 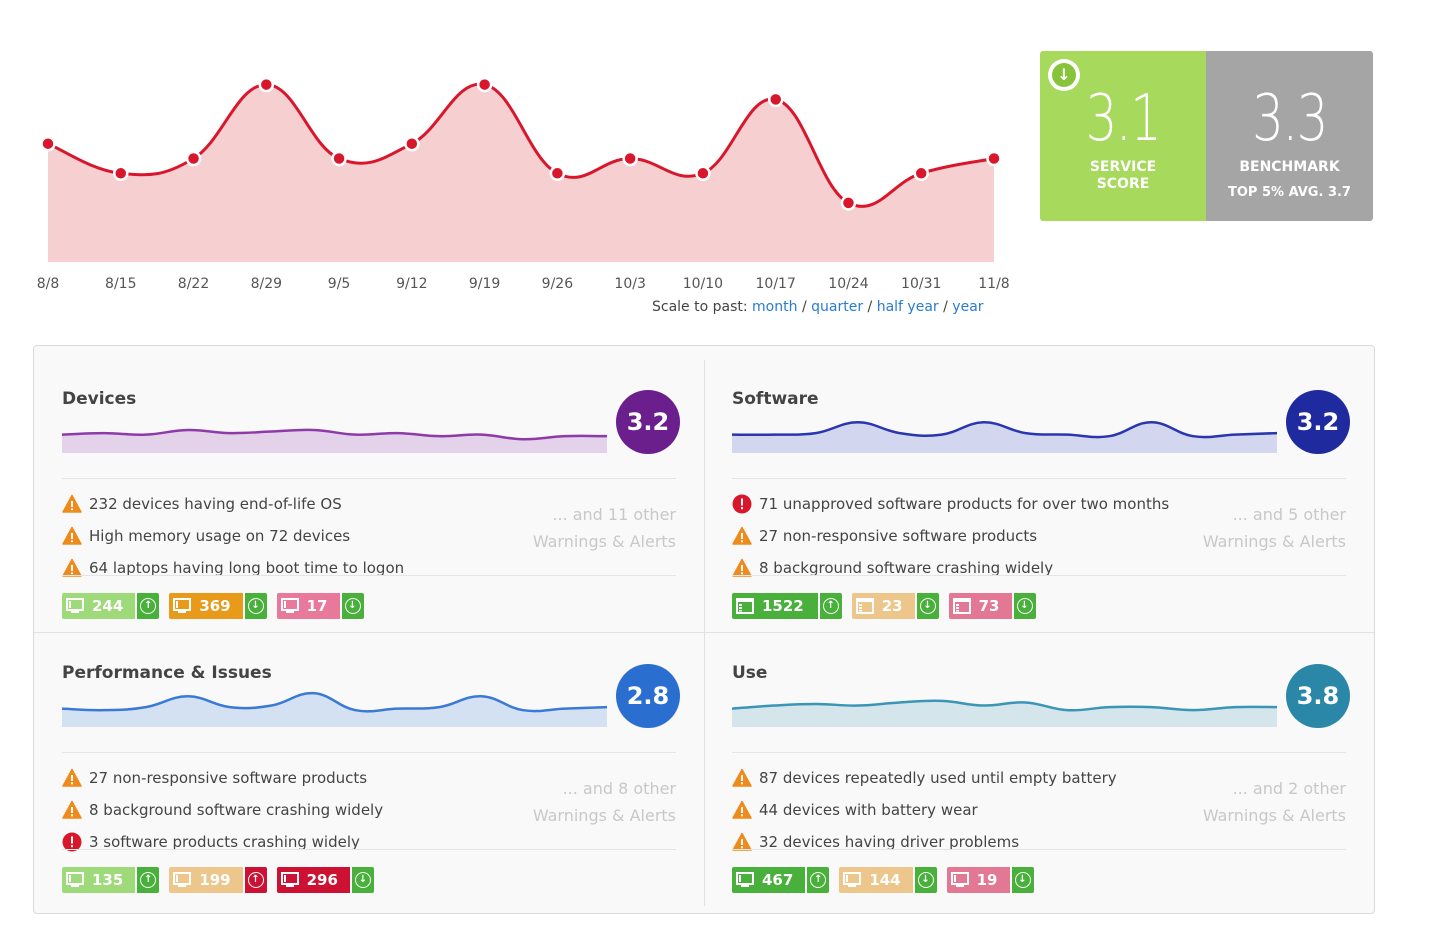 What do you see at coordinates (907, 307) in the screenshot?
I see `scale-half-year-link: half year` at bounding box center [907, 307].